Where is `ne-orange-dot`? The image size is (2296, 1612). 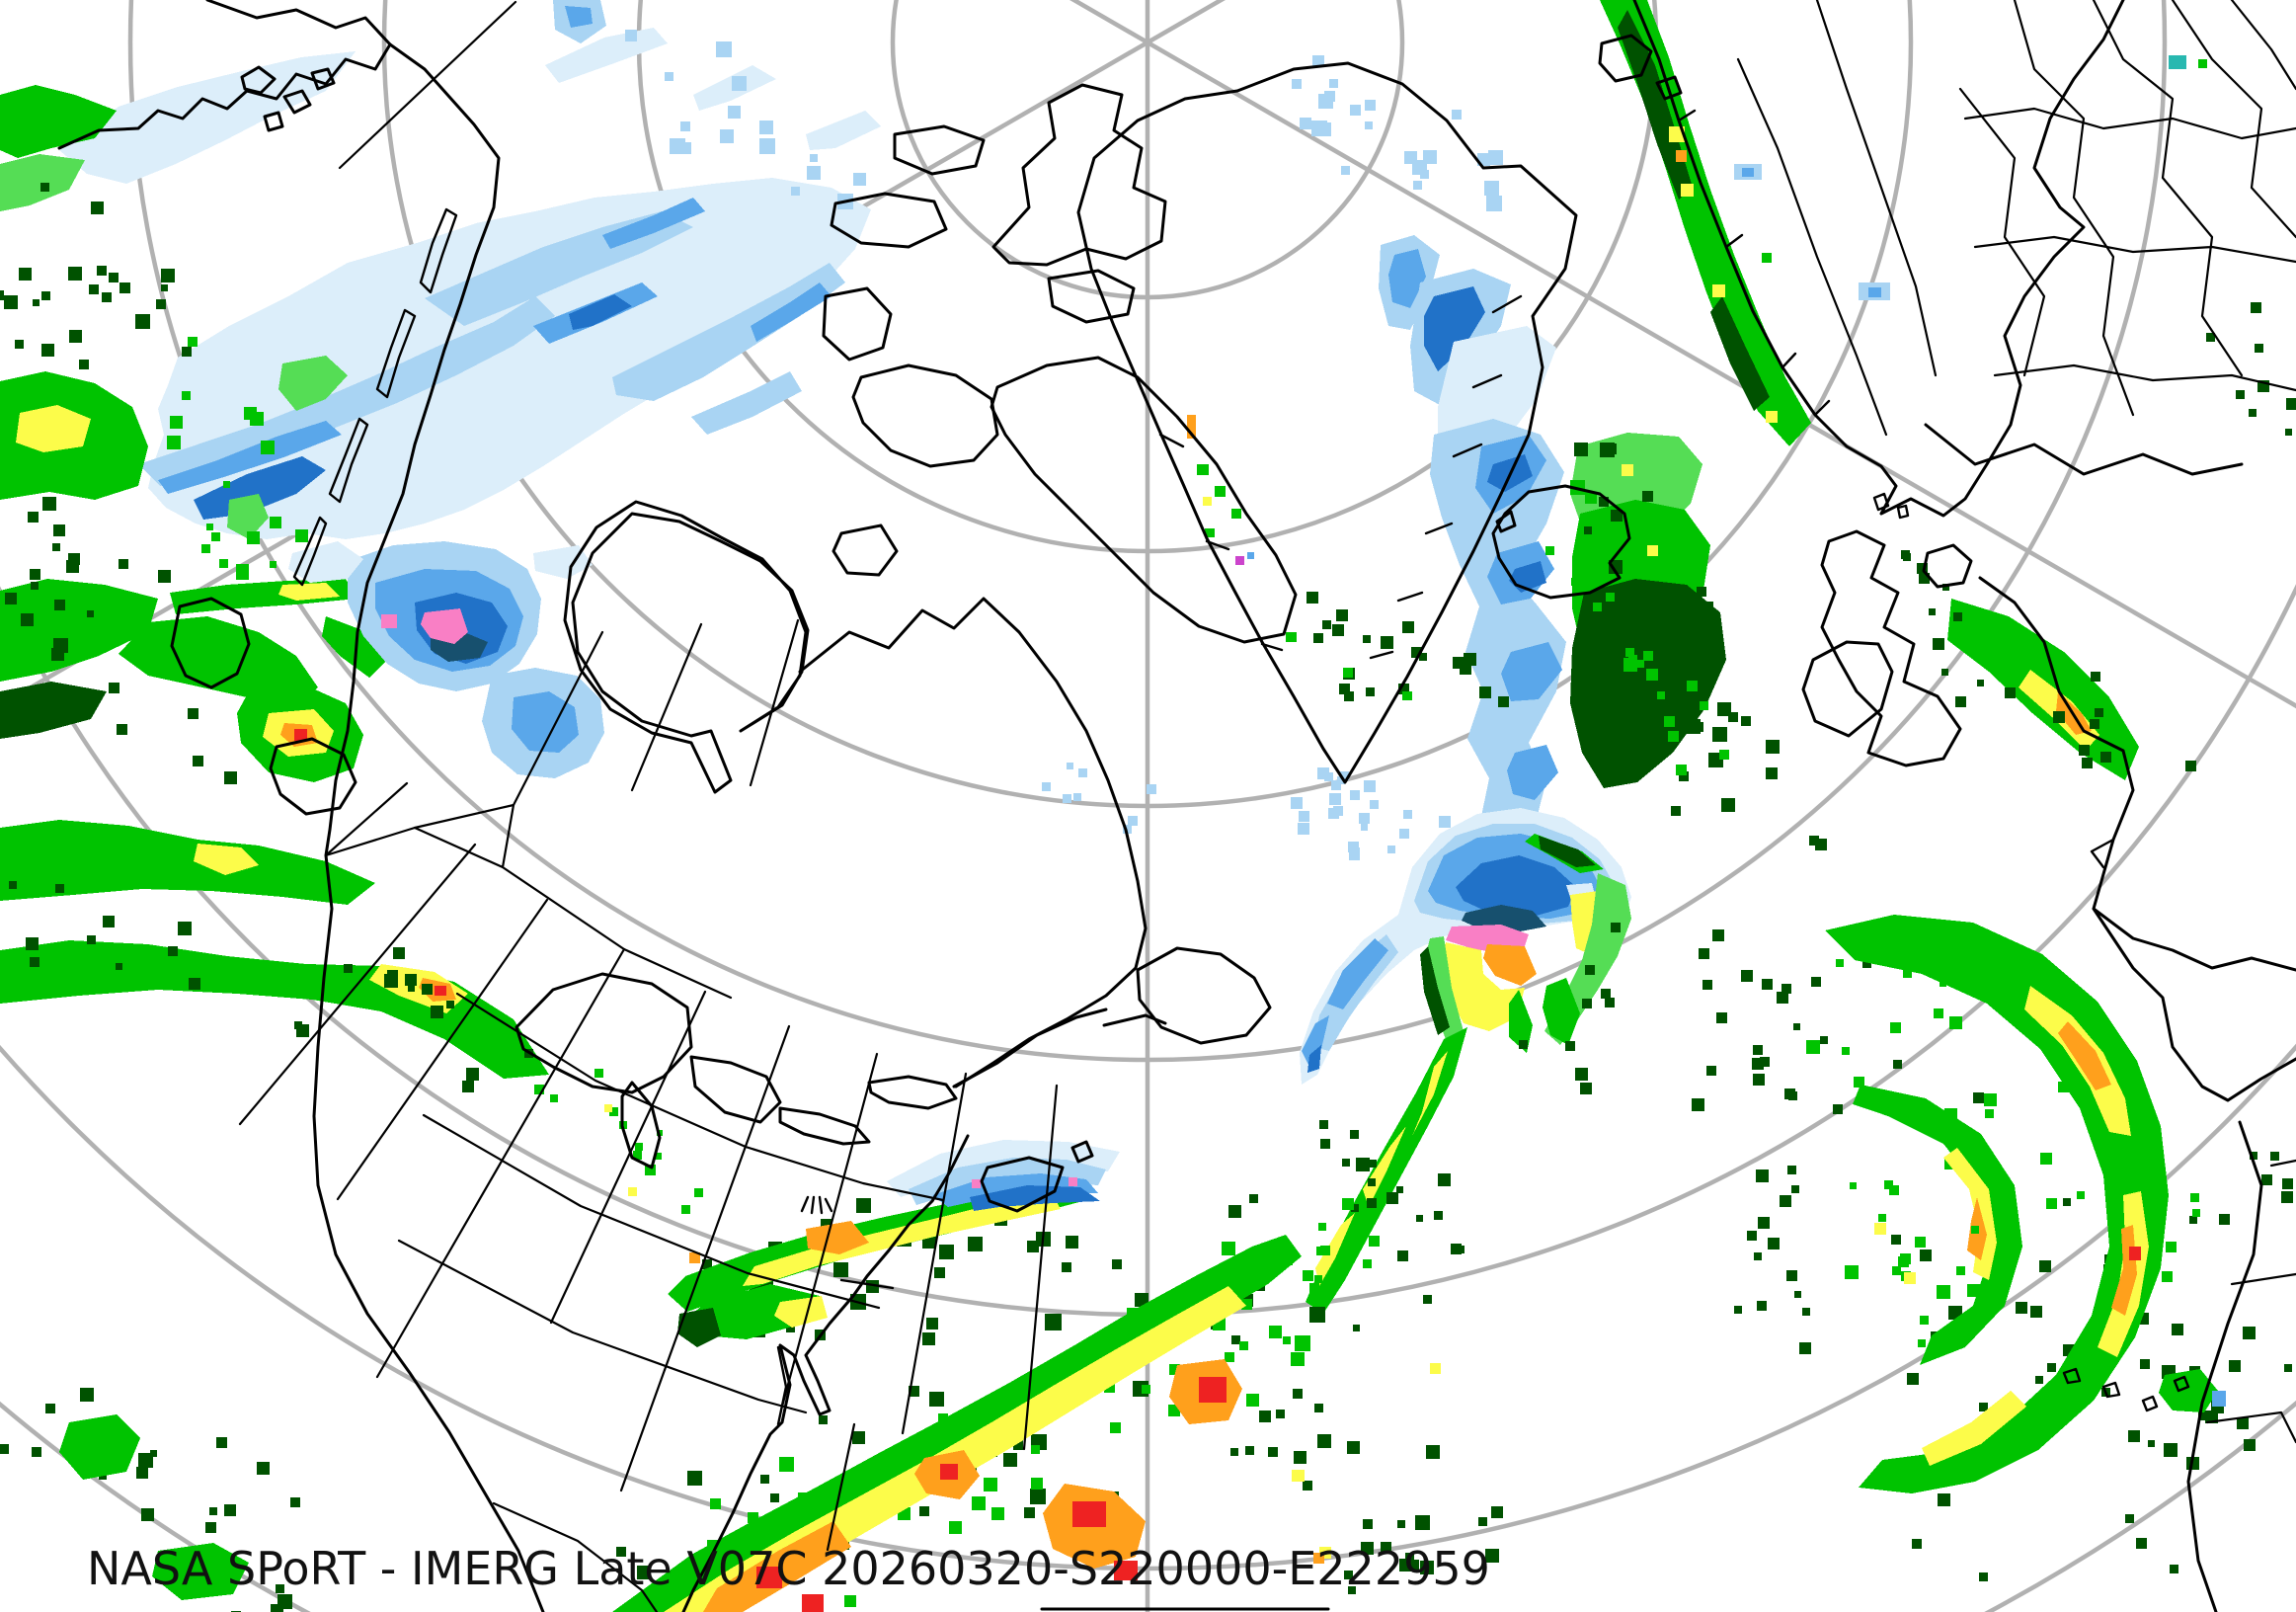
ne-orange-dot is located at coordinates (695, 1257).